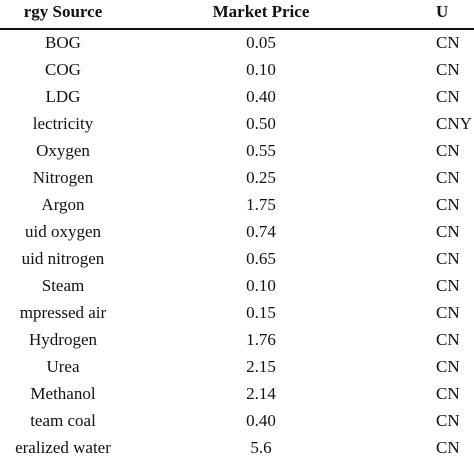 The width and height of the screenshot is (474, 474). Describe the element at coordinates (63, 366) in the screenshot. I see `cell-energy-source: Urea` at that location.